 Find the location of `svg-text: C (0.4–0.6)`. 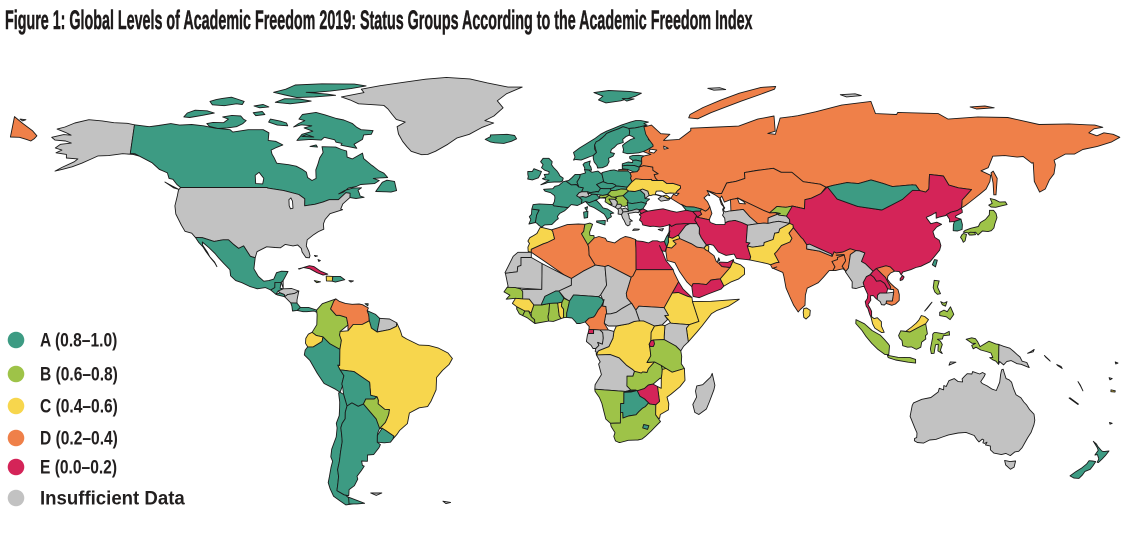

svg-text: C (0.4–0.6) is located at coordinates (79, 406).